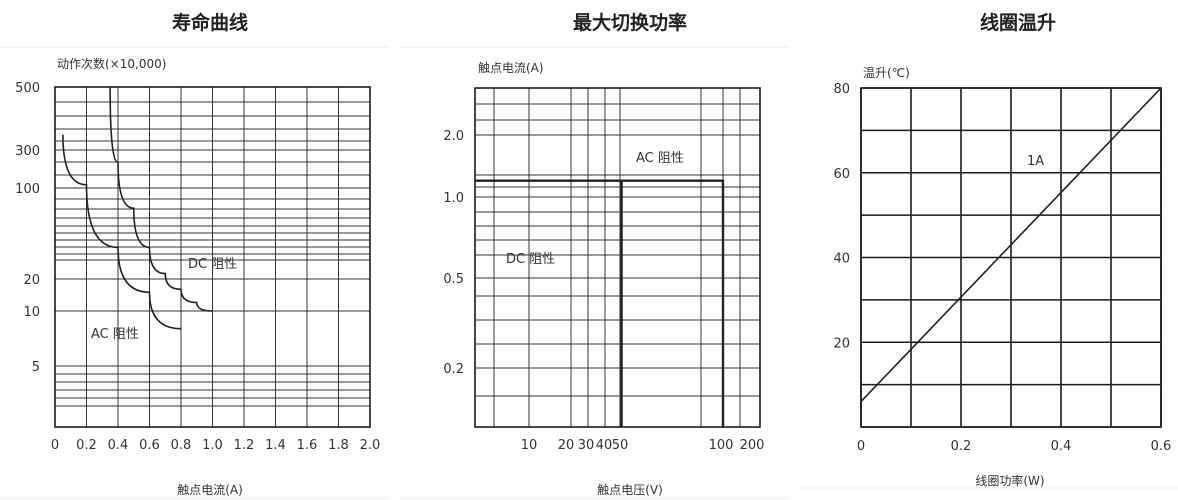 This screenshot has height=500, width=1178. Describe the element at coordinates (31, 312) in the screenshot. I see `y-tick-label: 10` at that location.